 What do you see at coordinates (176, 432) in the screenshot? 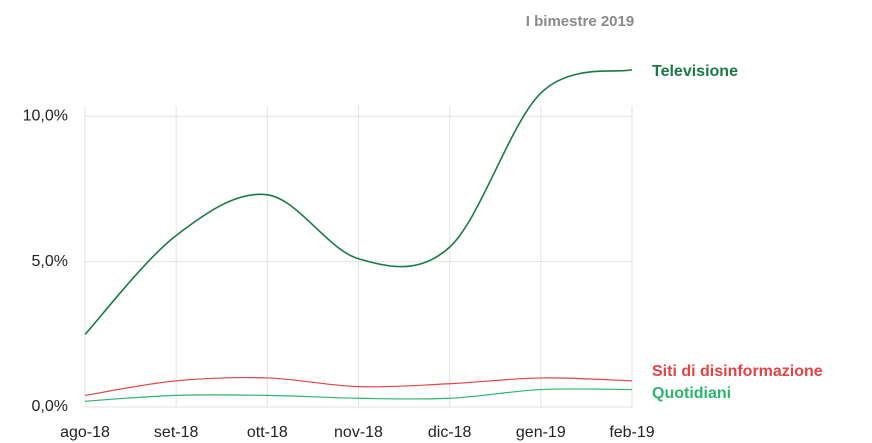
I see `x-tick-label: set-18` at bounding box center [176, 432].